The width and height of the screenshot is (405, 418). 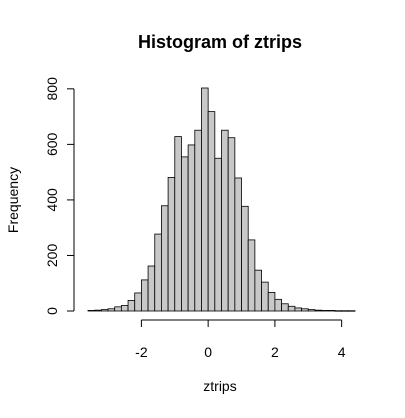 What do you see at coordinates (52, 311) in the screenshot?
I see `y-tick-label: 0` at bounding box center [52, 311].